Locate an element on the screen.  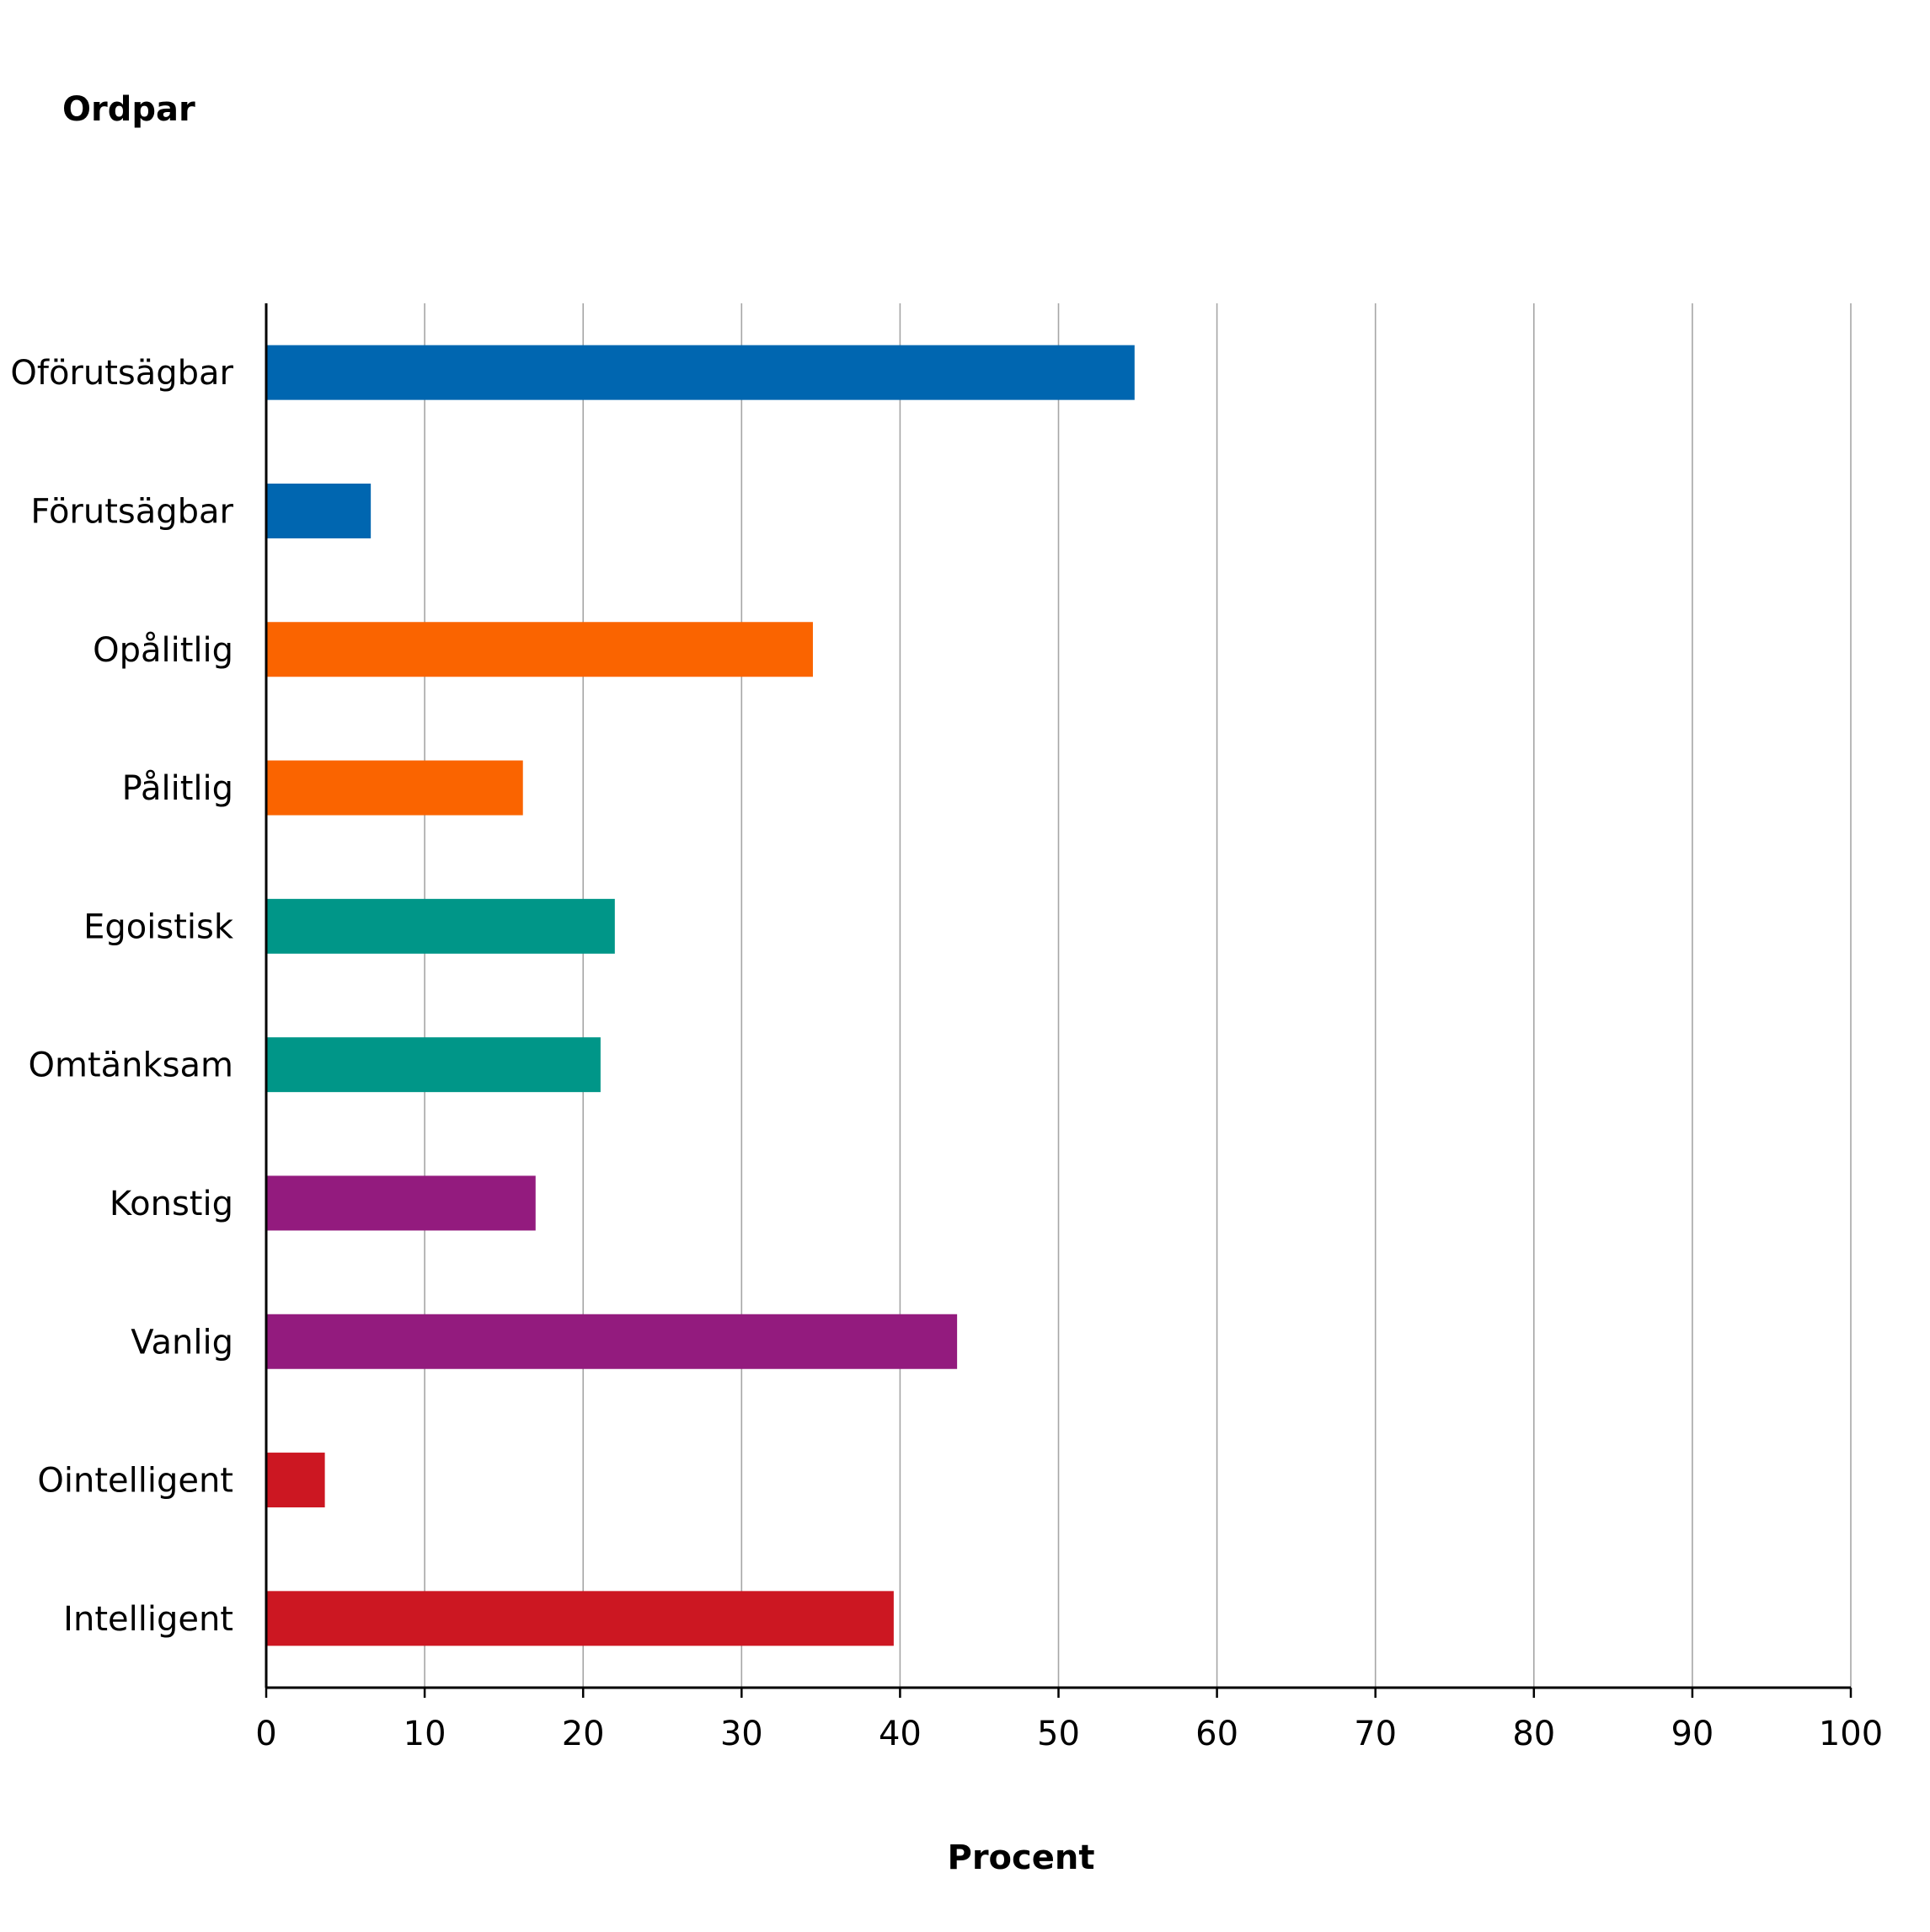
category-label: Pålitlig is located at coordinates (177, 788).